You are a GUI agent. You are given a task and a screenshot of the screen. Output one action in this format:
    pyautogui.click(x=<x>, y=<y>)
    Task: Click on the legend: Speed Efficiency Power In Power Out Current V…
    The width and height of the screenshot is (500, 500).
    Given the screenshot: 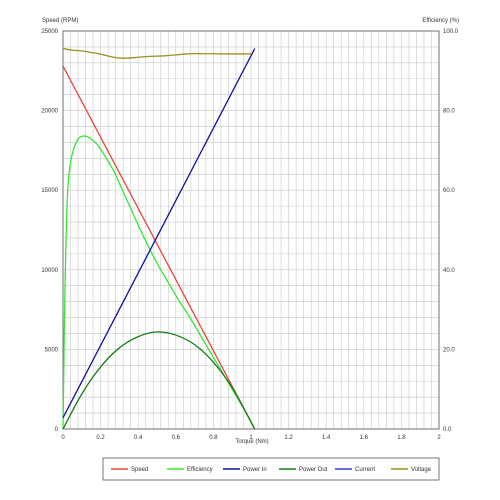 What is the action you would take?
    pyautogui.click(x=271, y=469)
    